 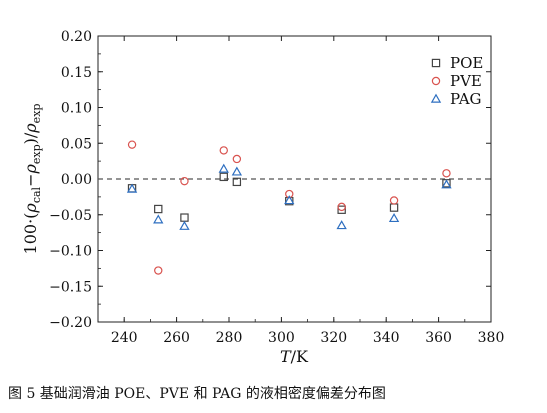 What do you see at coordinates (294, 356) in the screenshot?
I see `x-axis-title: T/K` at bounding box center [294, 356].